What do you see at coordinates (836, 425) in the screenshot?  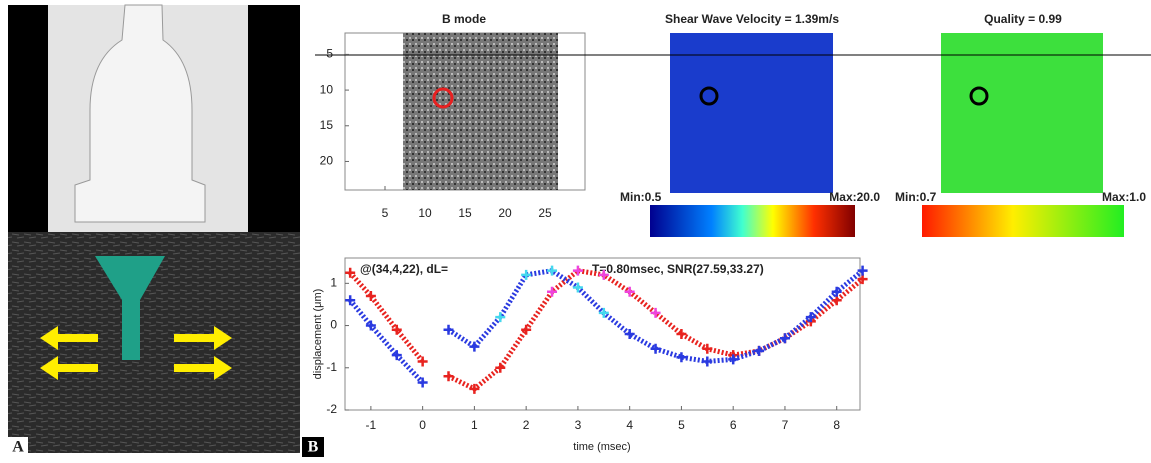 I see `x-tick-label: 8` at bounding box center [836, 425].